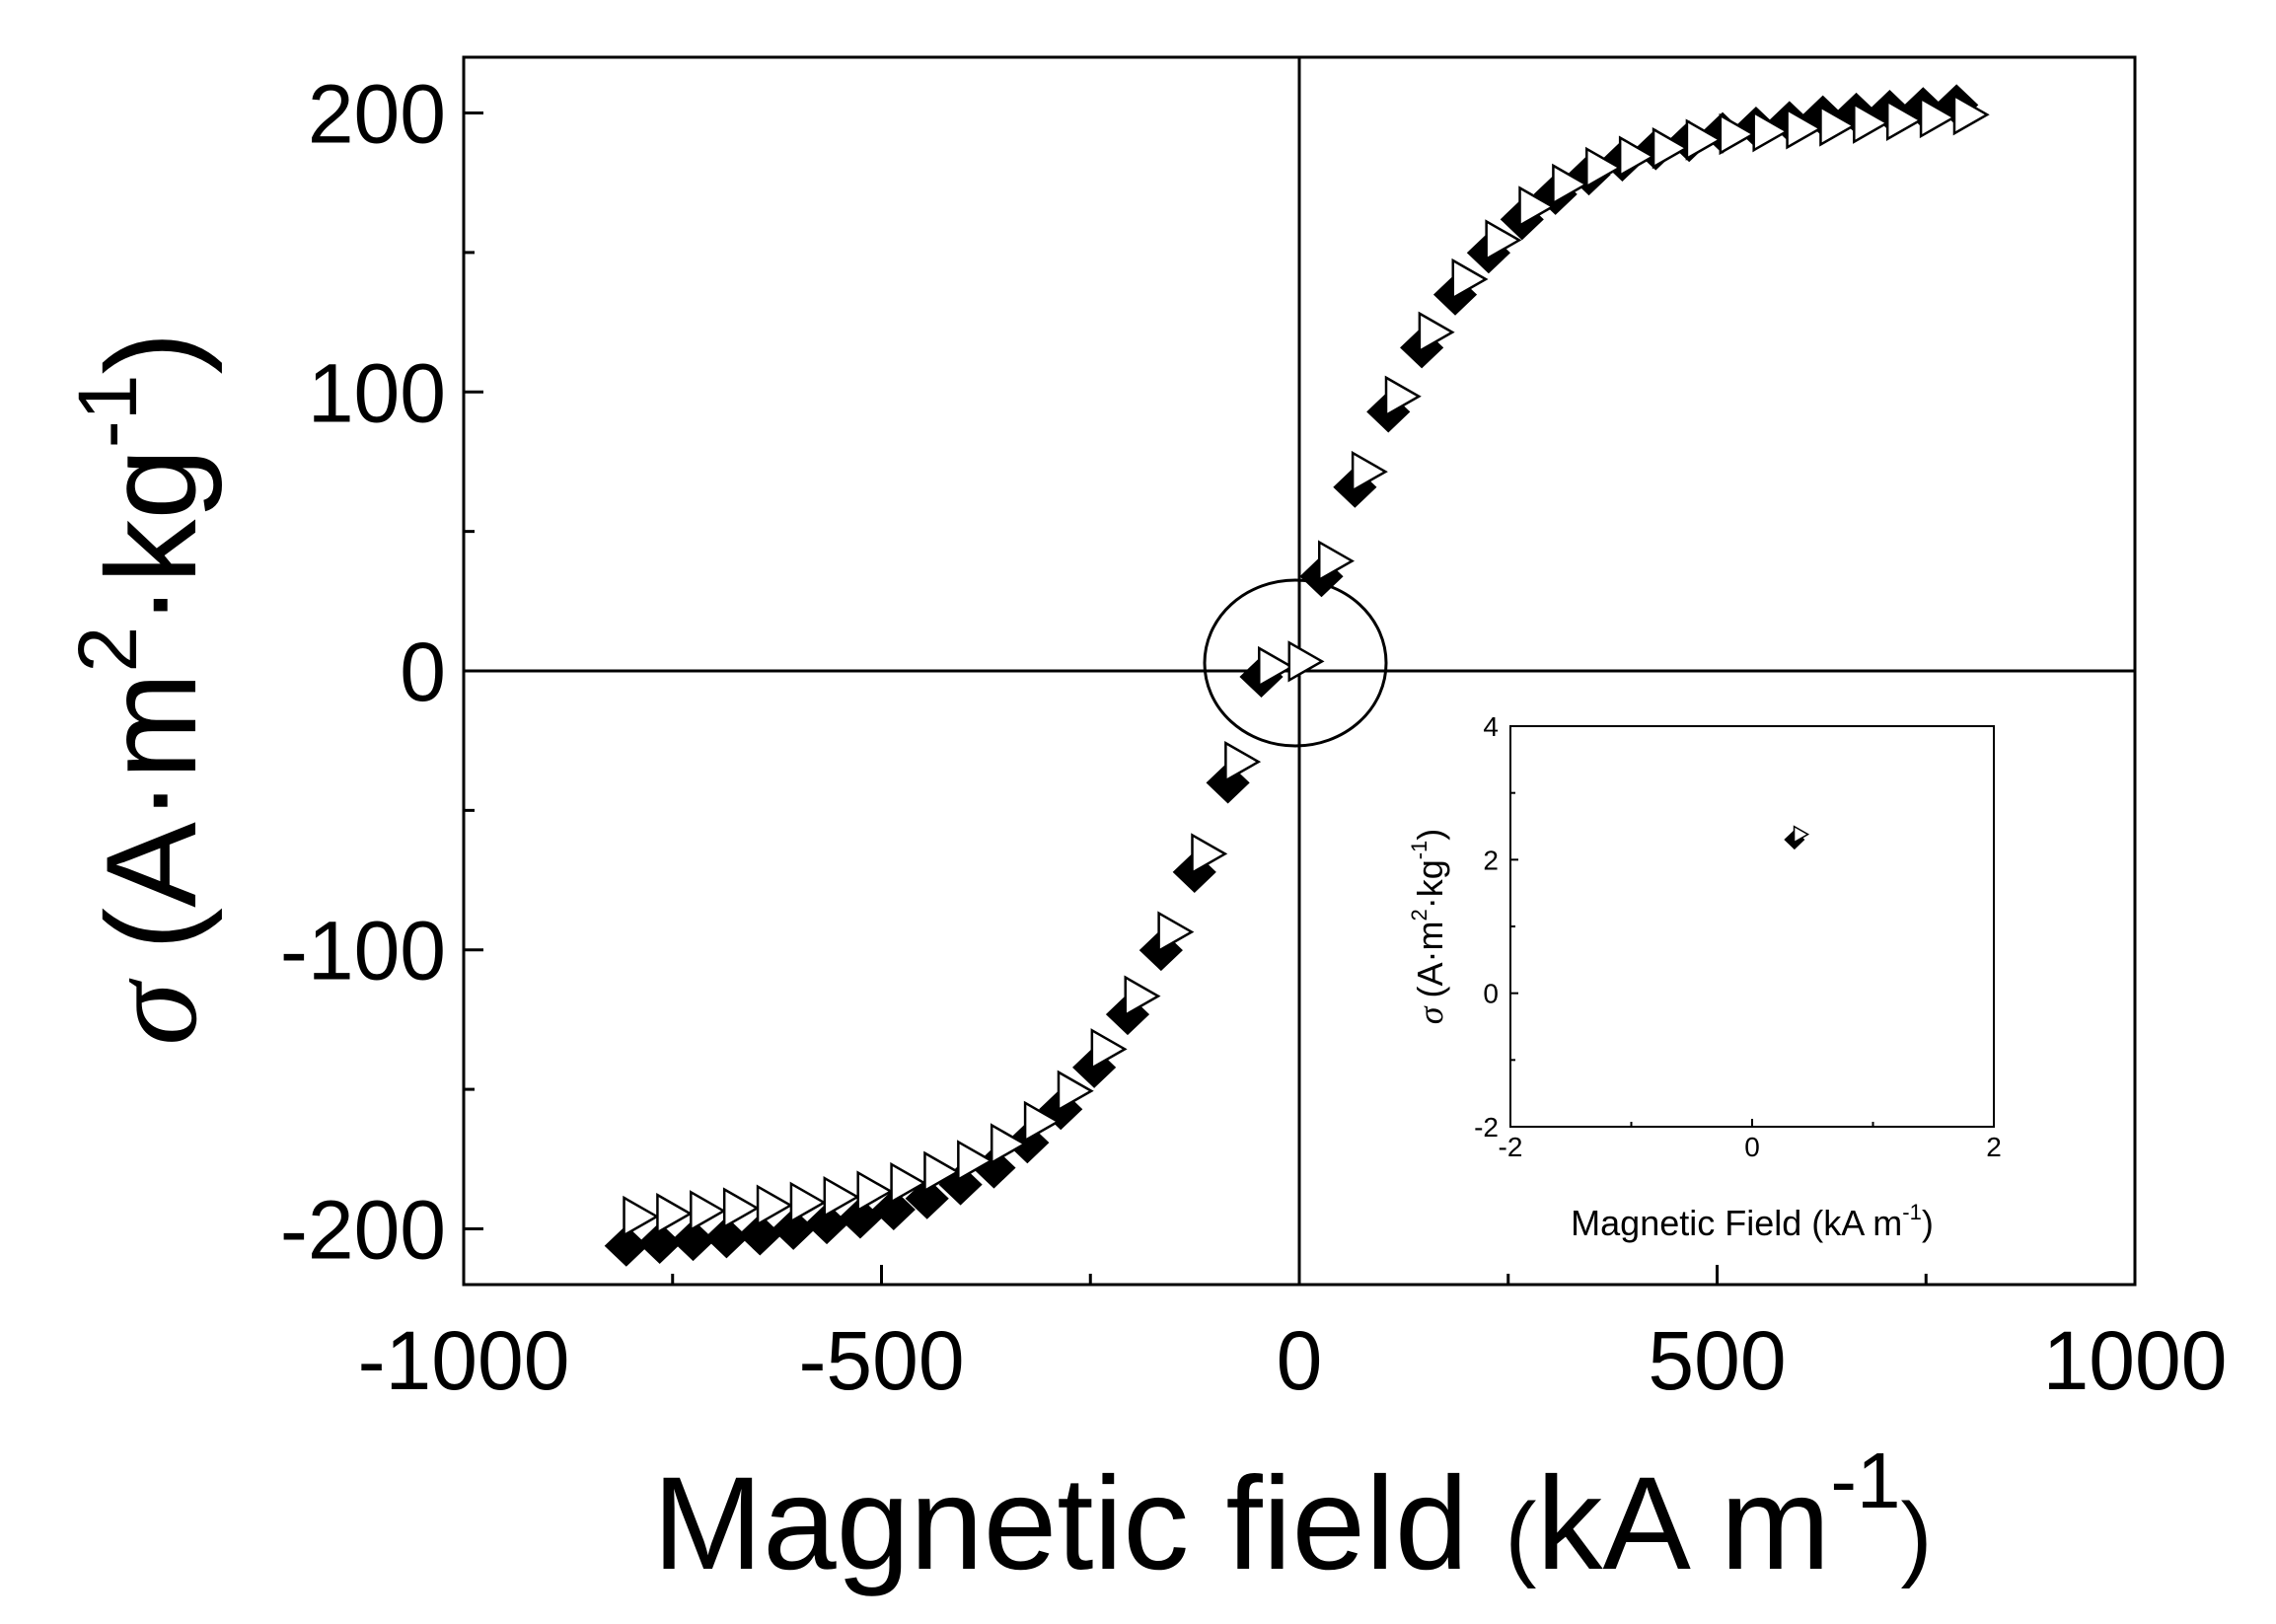  Describe the element at coordinates (1916, 1536) in the screenshot. I see `main-x-axis-label-paren: )` at that location.